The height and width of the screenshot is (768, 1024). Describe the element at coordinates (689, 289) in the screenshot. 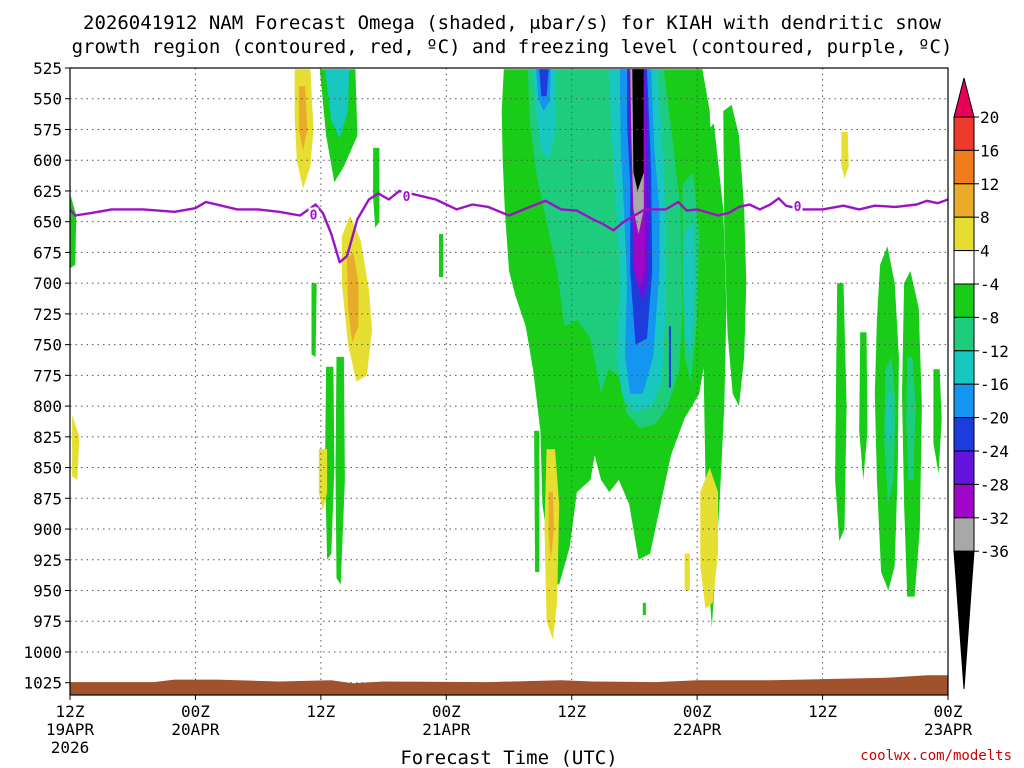

I see `omega-region-cyan-right` at that location.